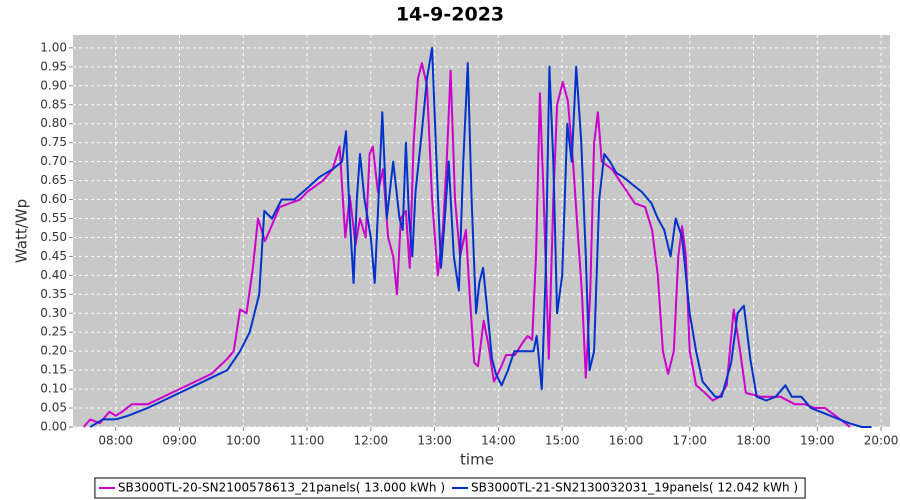  What do you see at coordinates (371, 441) in the screenshot?
I see `x-tick-label: 12:00` at bounding box center [371, 441].